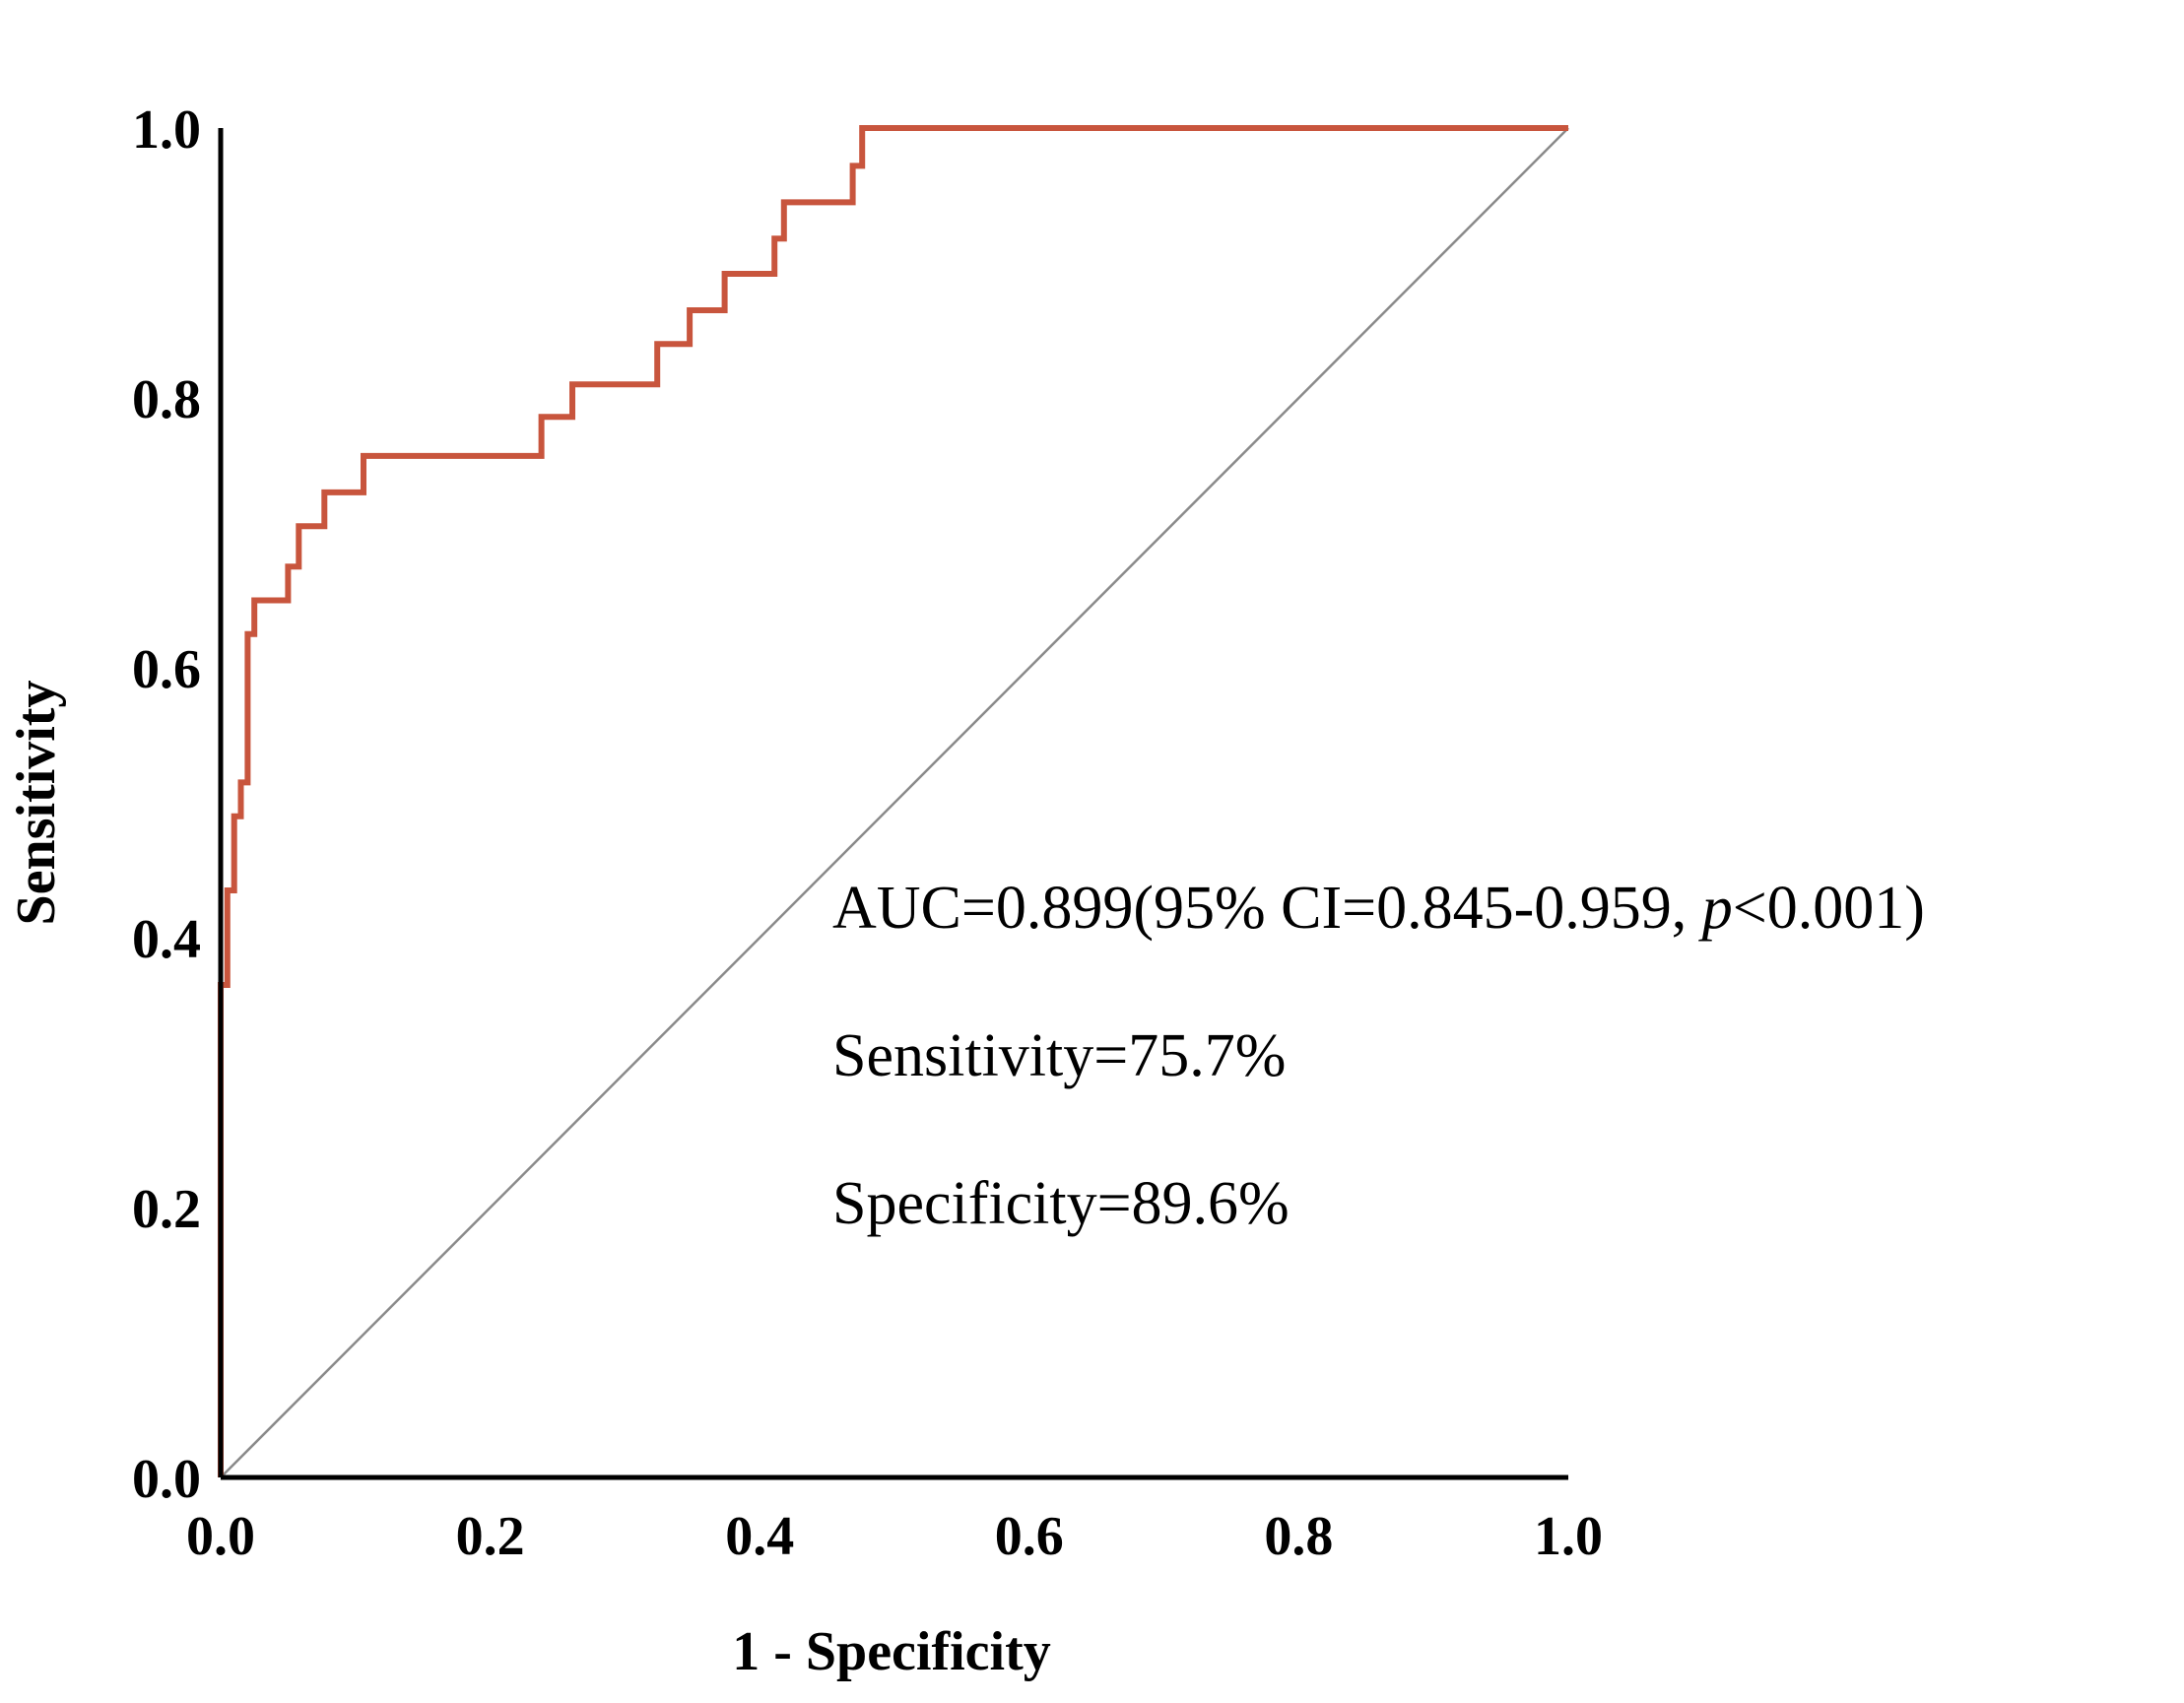 Image resolution: width=2184 pixels, height=1703 pixels. What do you see at coordinates (166, 939) in the screenshot?
I see `y-tick-label: 0.4` at bounding box center [166, 939].